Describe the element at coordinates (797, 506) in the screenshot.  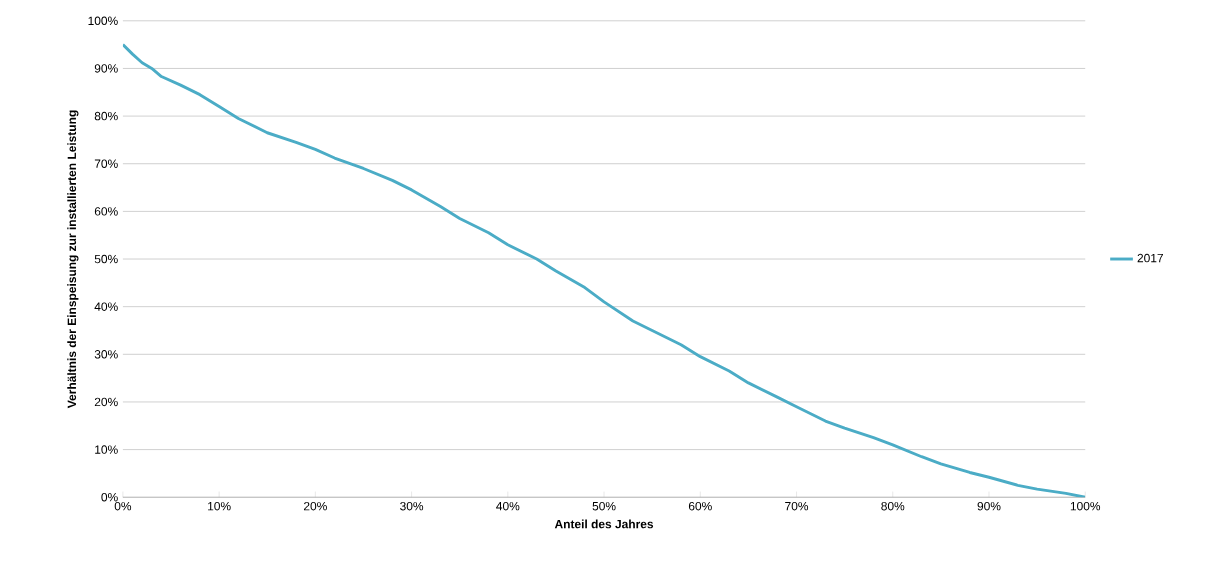
I see `x-tick-label: 70%` at that location.